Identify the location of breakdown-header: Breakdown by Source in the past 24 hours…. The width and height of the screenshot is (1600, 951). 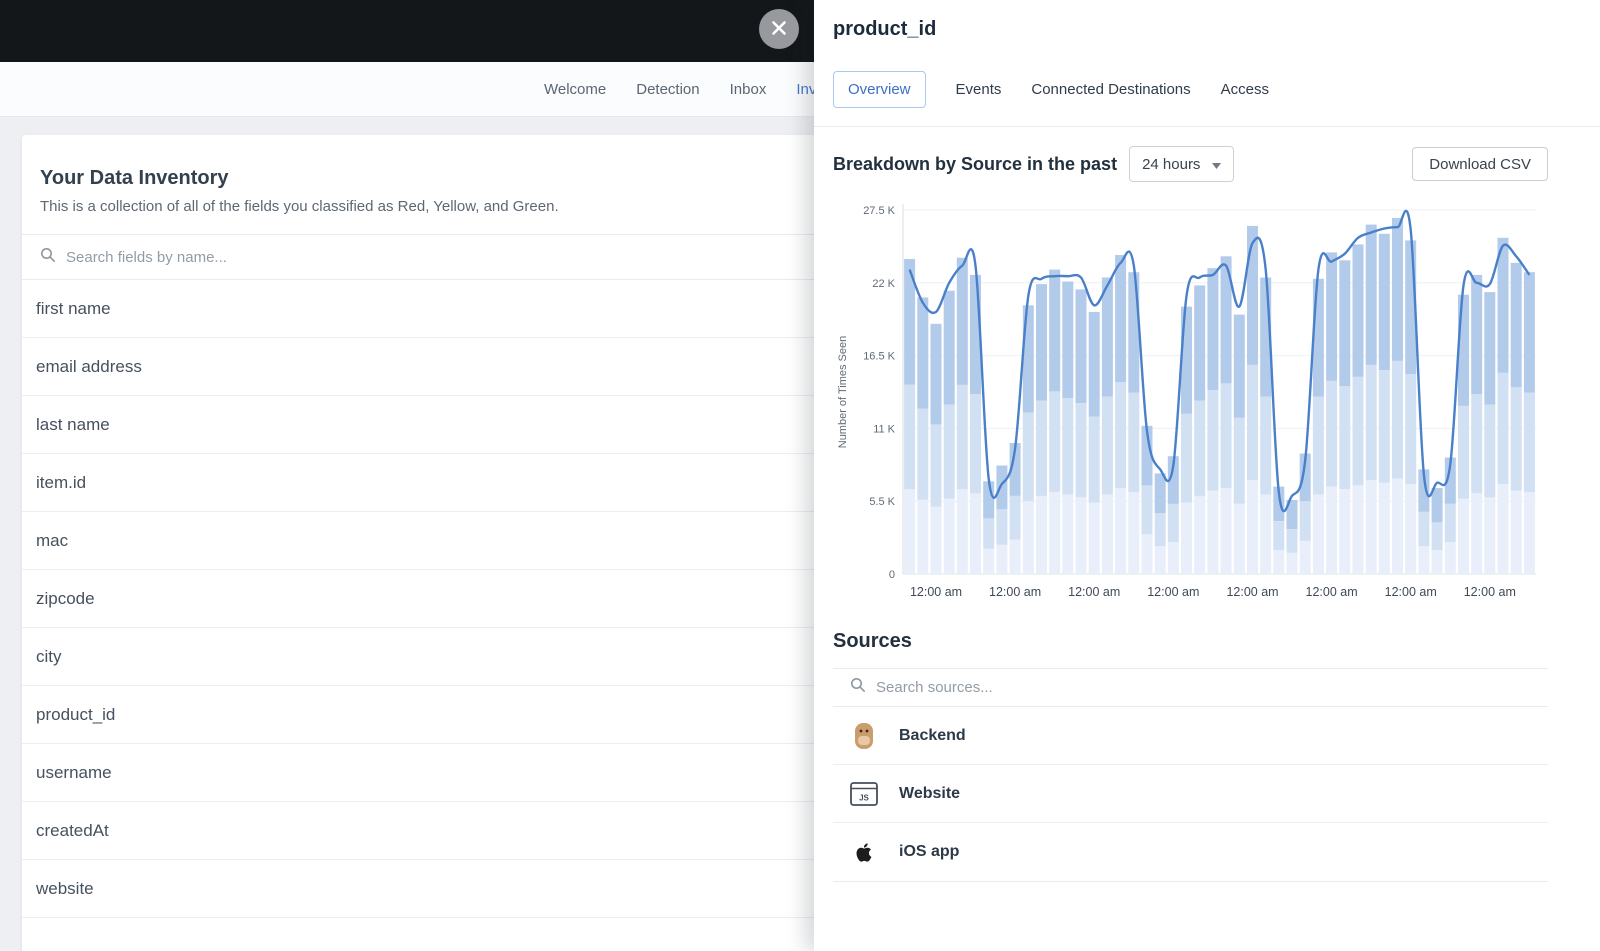
(1190, 164).